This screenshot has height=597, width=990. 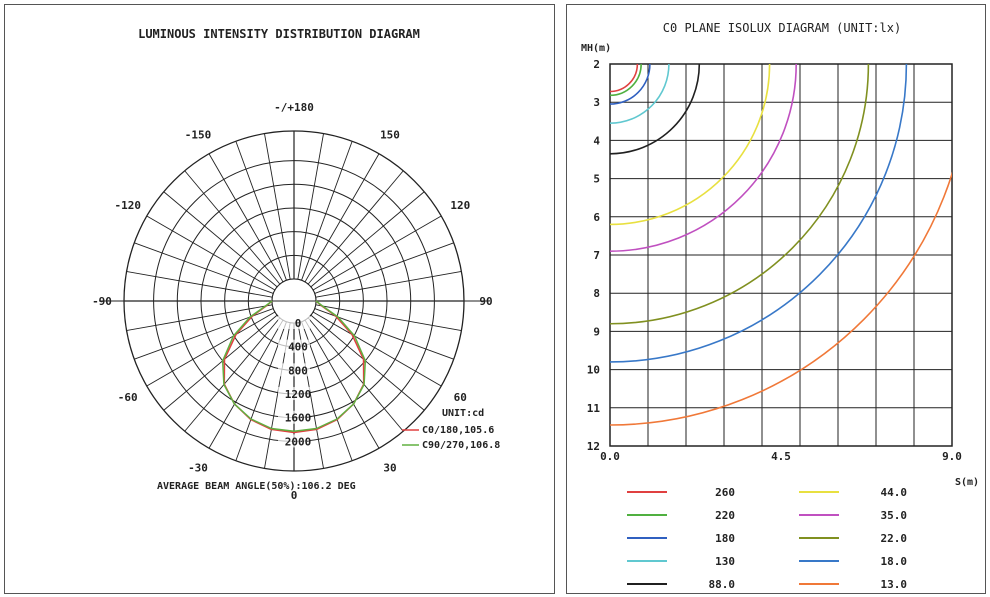 I want to click on isolux-legend-item: 13.0, so click(x=853, y=584).